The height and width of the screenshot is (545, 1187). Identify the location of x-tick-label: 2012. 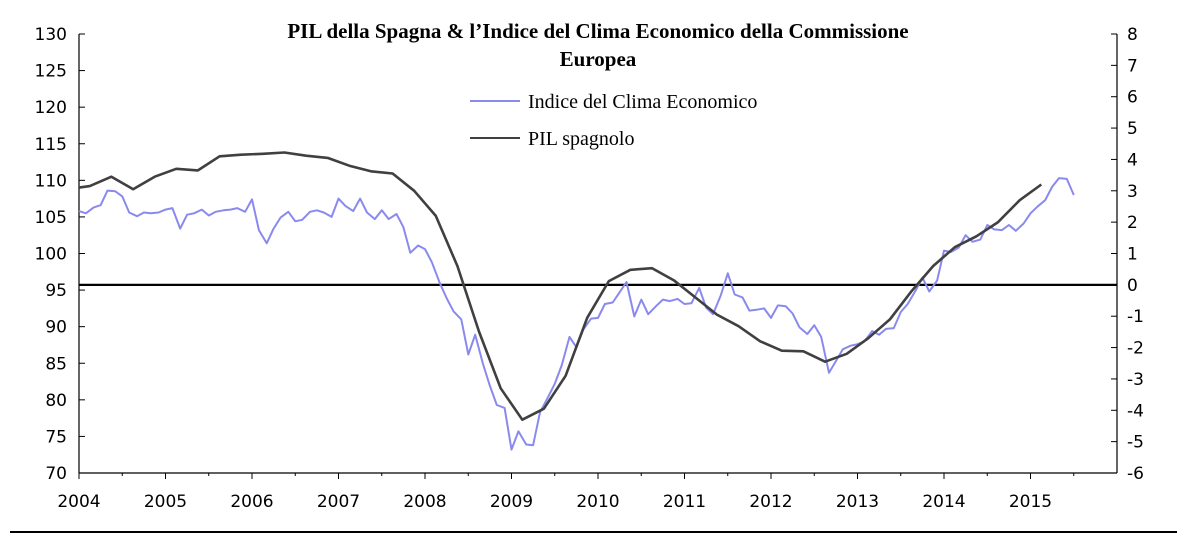
(770, 502).